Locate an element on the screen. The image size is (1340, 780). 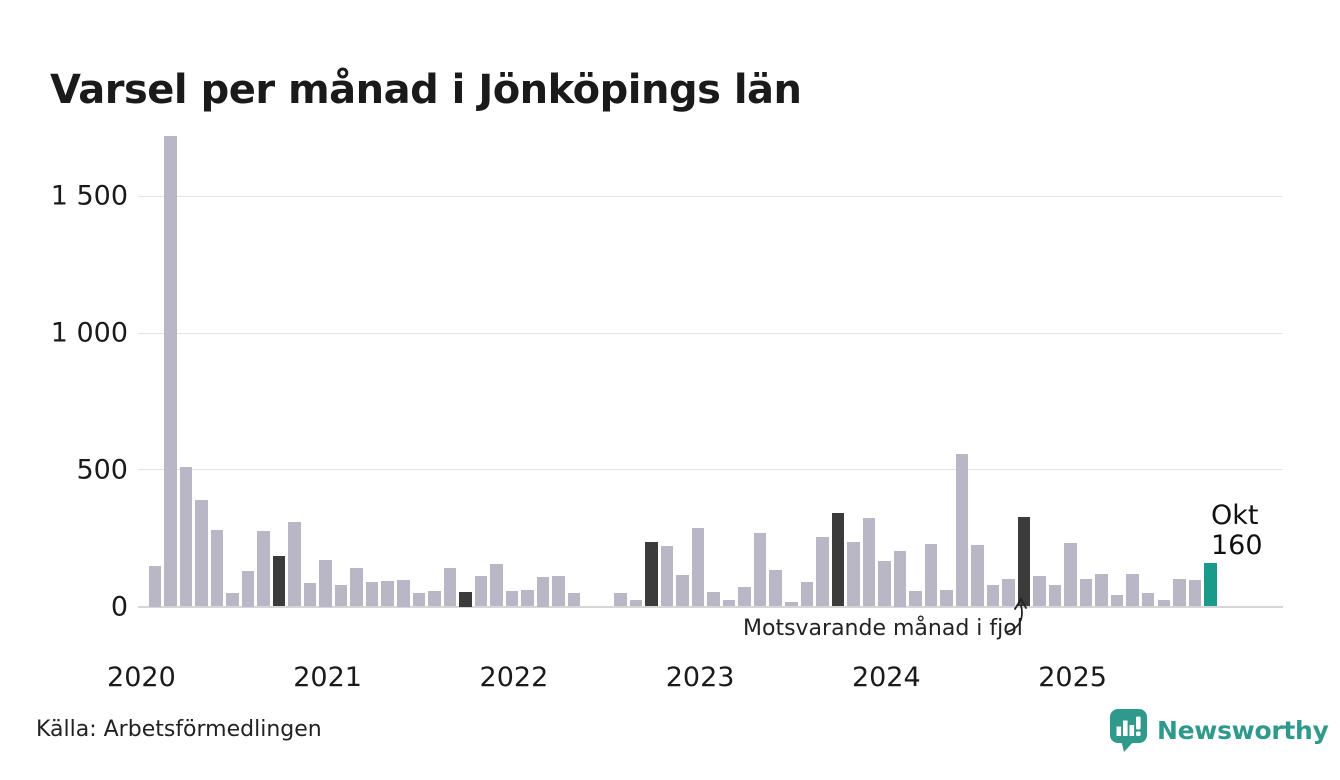
current-month-value-label: Okt 160 is located at coordinates (1237, 531).